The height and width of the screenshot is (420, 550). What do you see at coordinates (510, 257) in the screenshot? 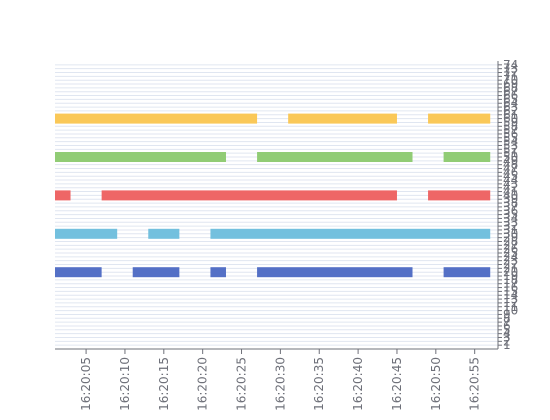
I see `y-tick-label: 24` at bounding box center [510, 257].